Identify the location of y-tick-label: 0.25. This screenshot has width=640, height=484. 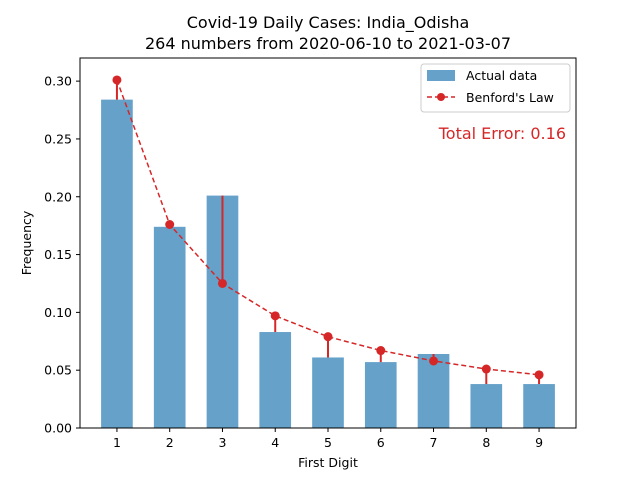
(58, 138).